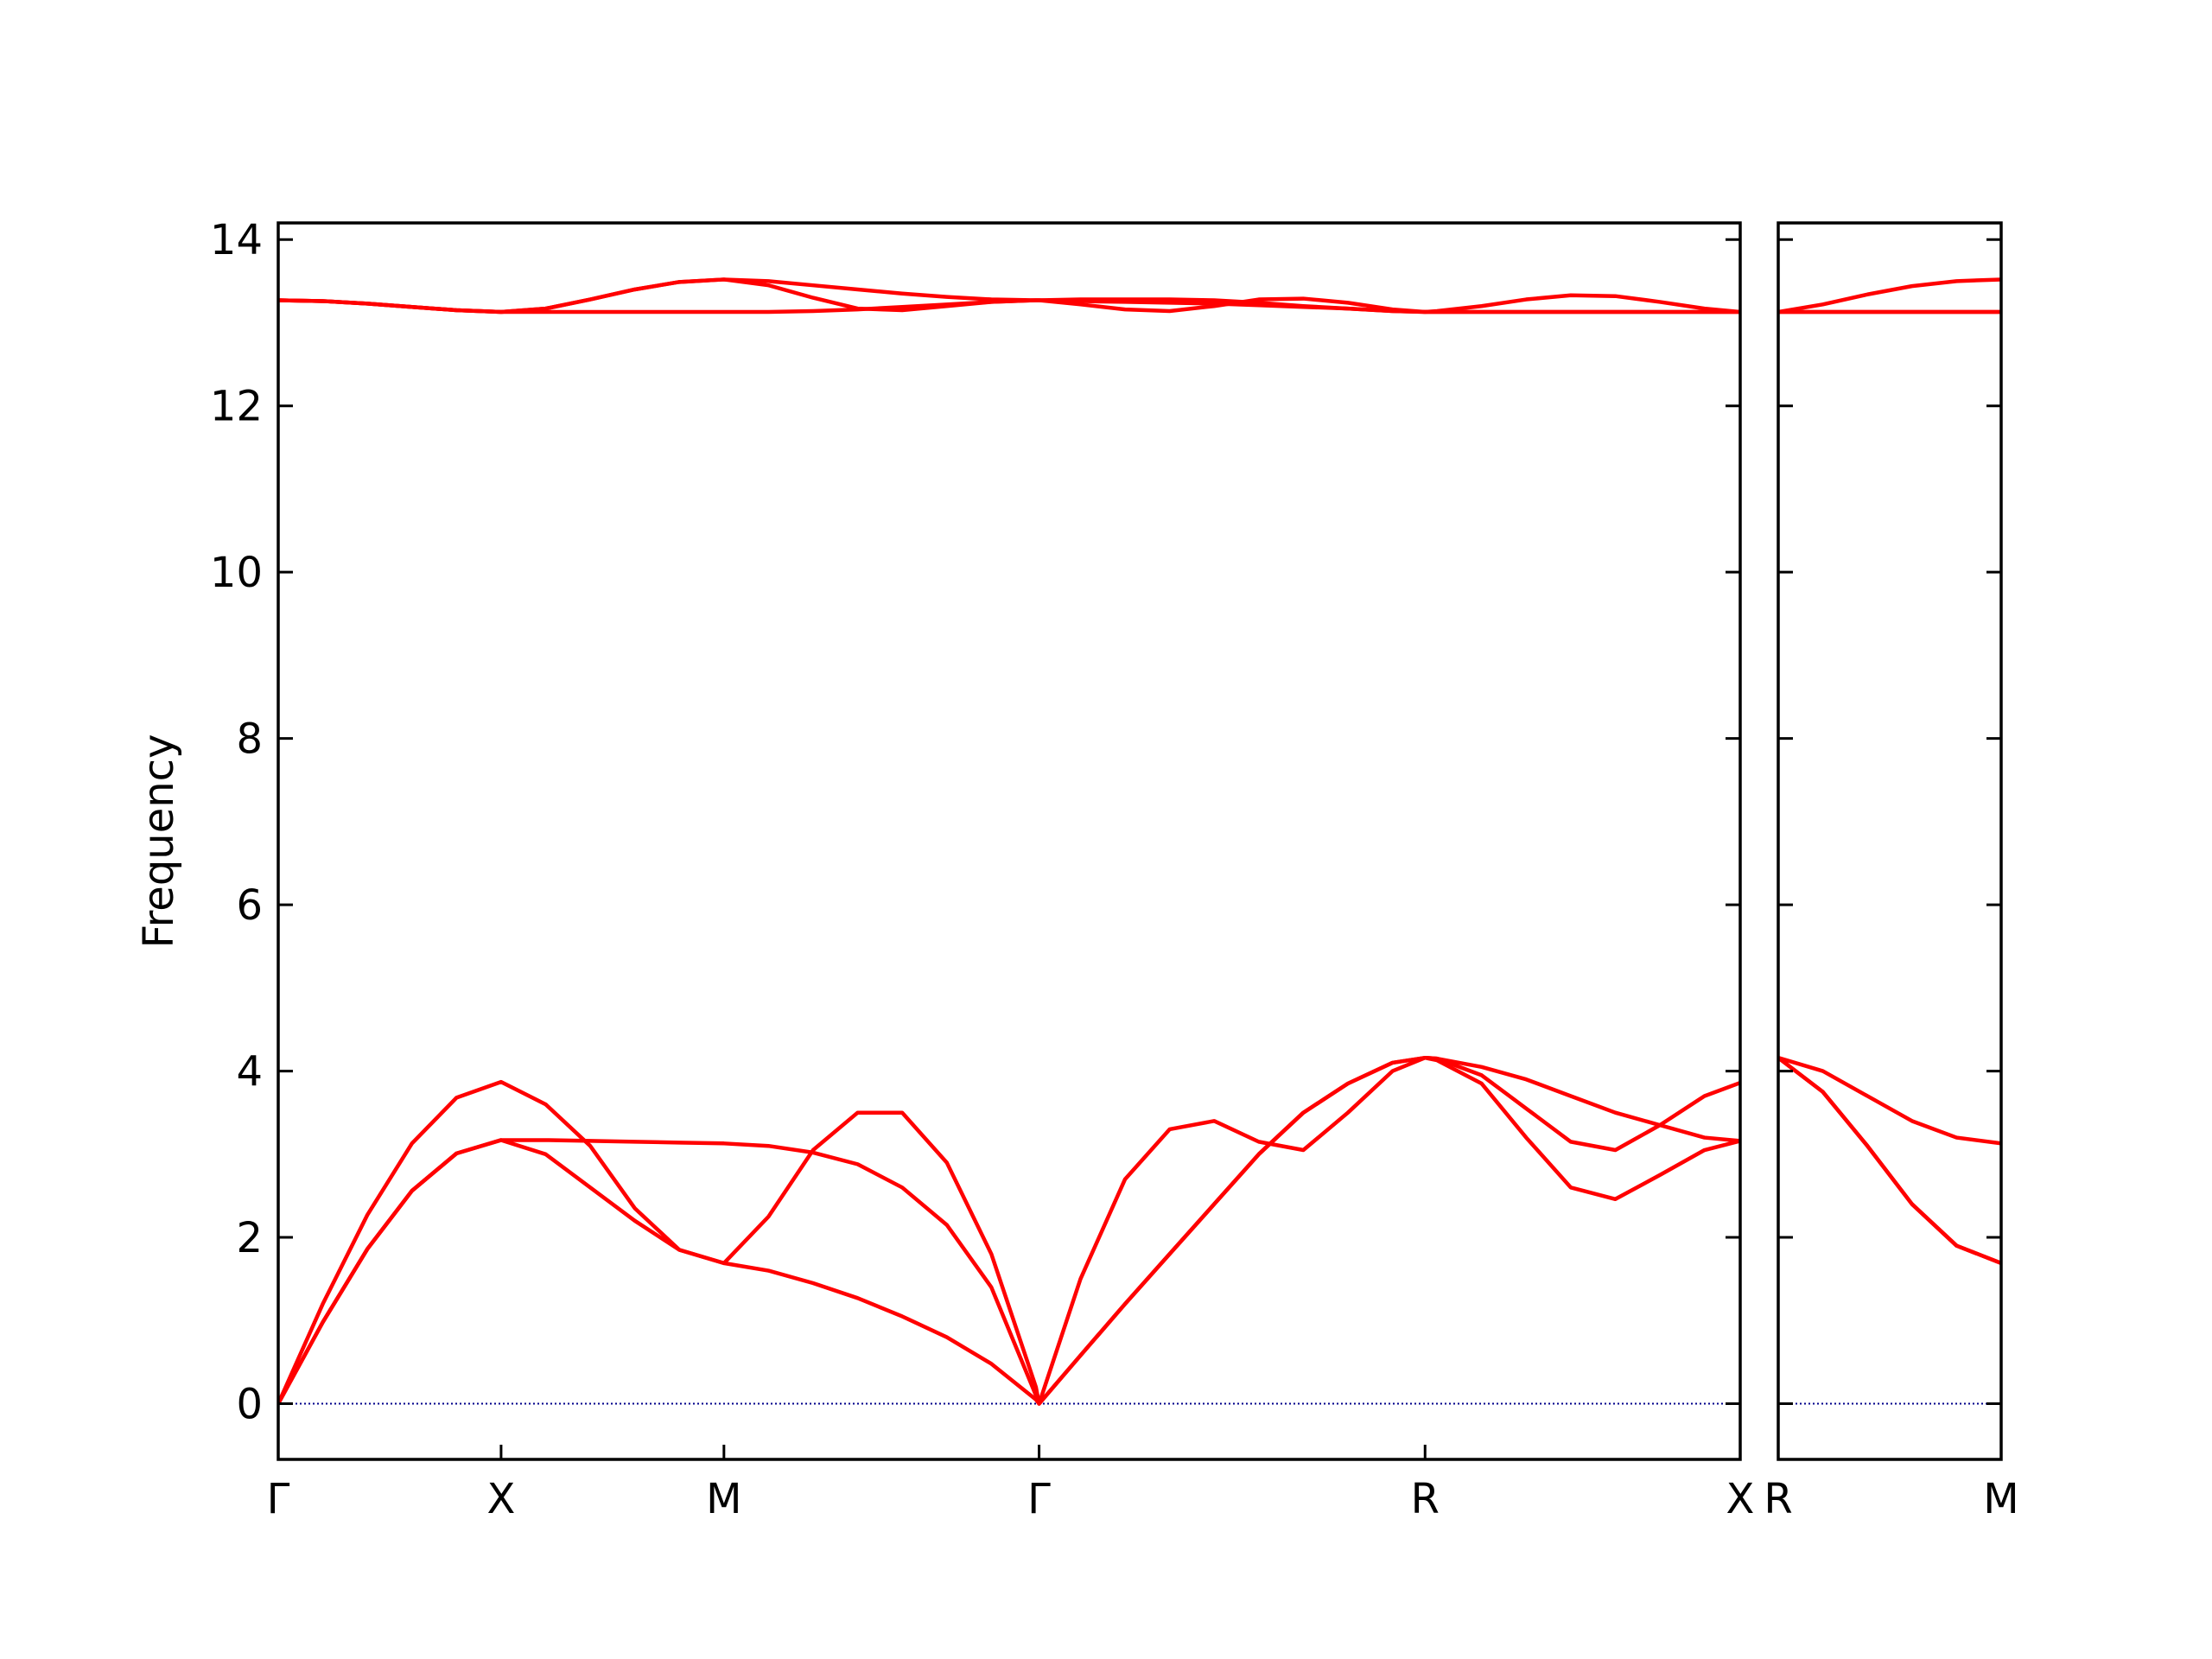  Describe the element at coordinates (249, 1238) in the screenshot. I see `y-tick-label: 2` at that location.